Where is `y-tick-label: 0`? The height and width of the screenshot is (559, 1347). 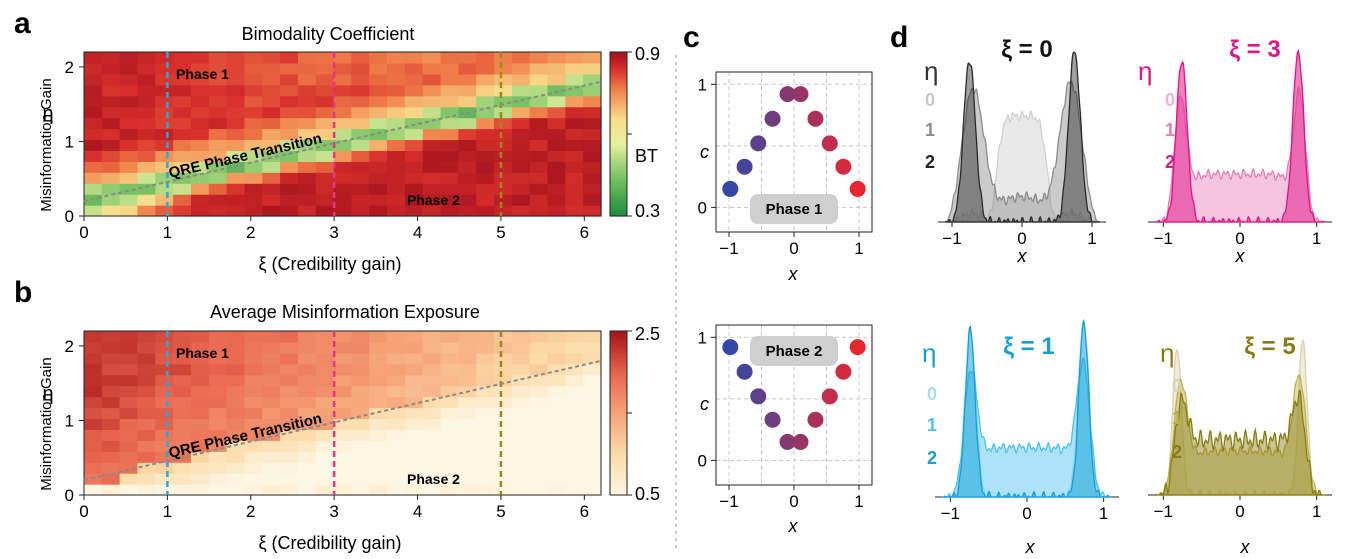 y-tick-label: 0 is located at coordinates (702, 207).